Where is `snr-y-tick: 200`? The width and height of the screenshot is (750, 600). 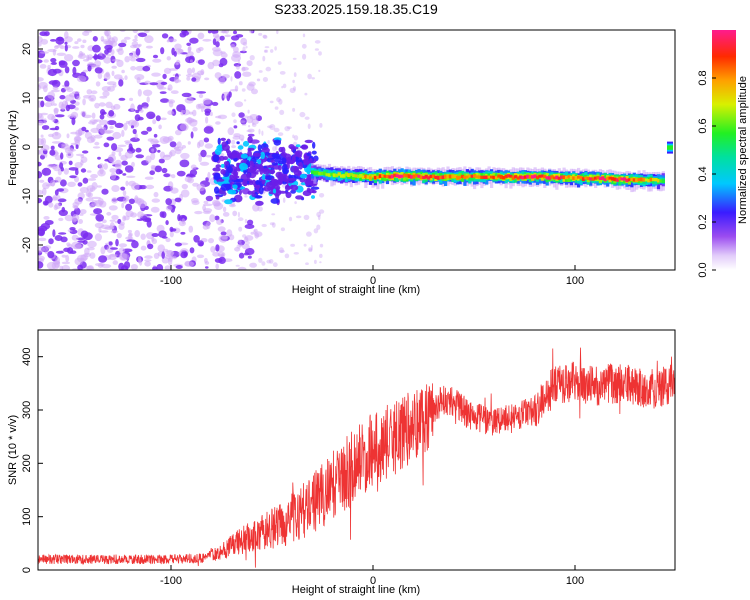
snr-y-tick: 200 is located at coordinates (27, 463).